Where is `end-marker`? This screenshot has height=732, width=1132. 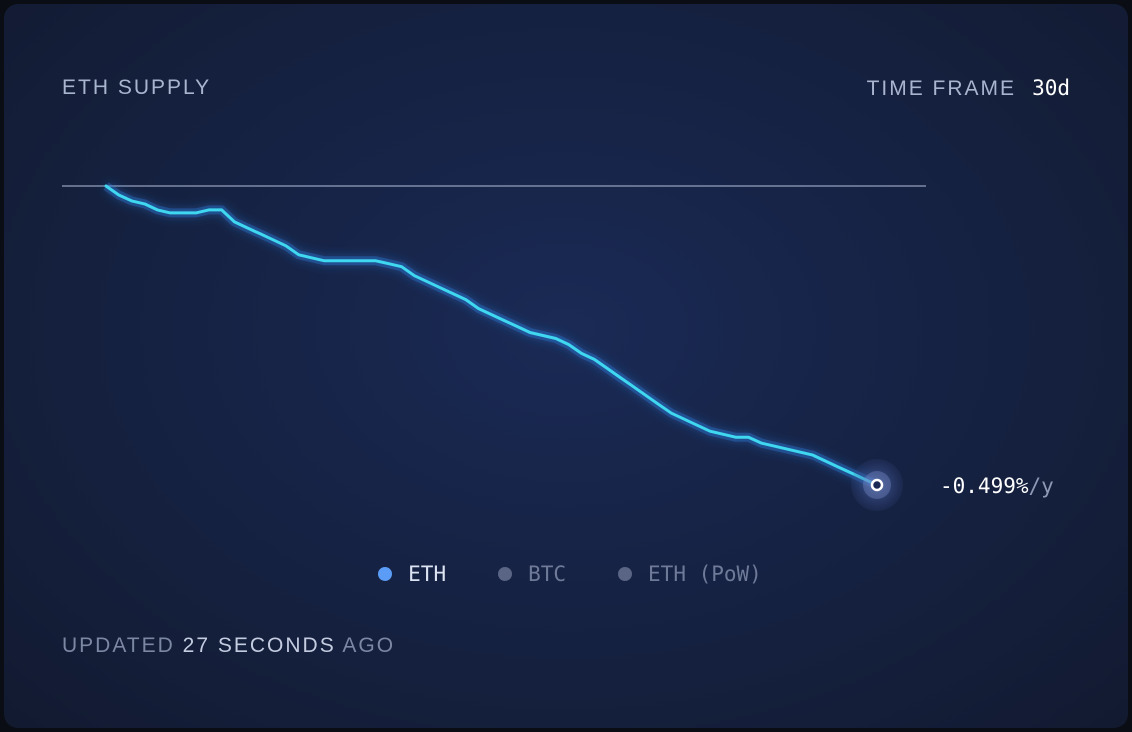 end-marker is located at coordinates (877, 485).